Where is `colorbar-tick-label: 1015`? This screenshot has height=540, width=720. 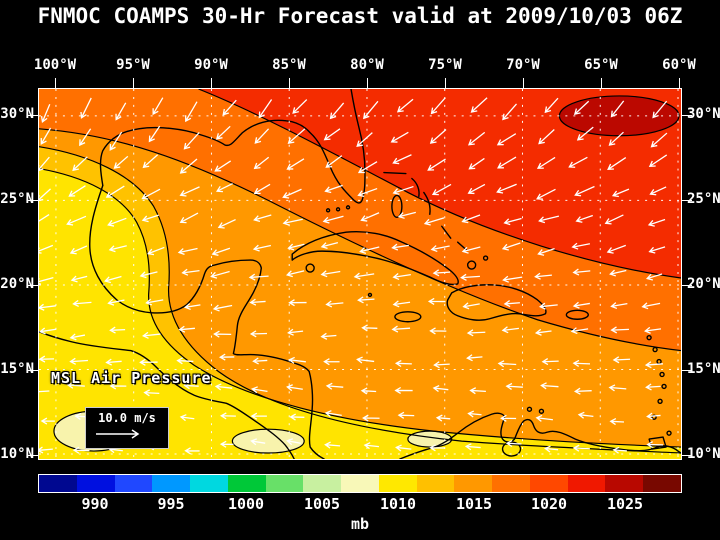
colorbar-tick-label: 1015 is located at coordinates (474, 504).